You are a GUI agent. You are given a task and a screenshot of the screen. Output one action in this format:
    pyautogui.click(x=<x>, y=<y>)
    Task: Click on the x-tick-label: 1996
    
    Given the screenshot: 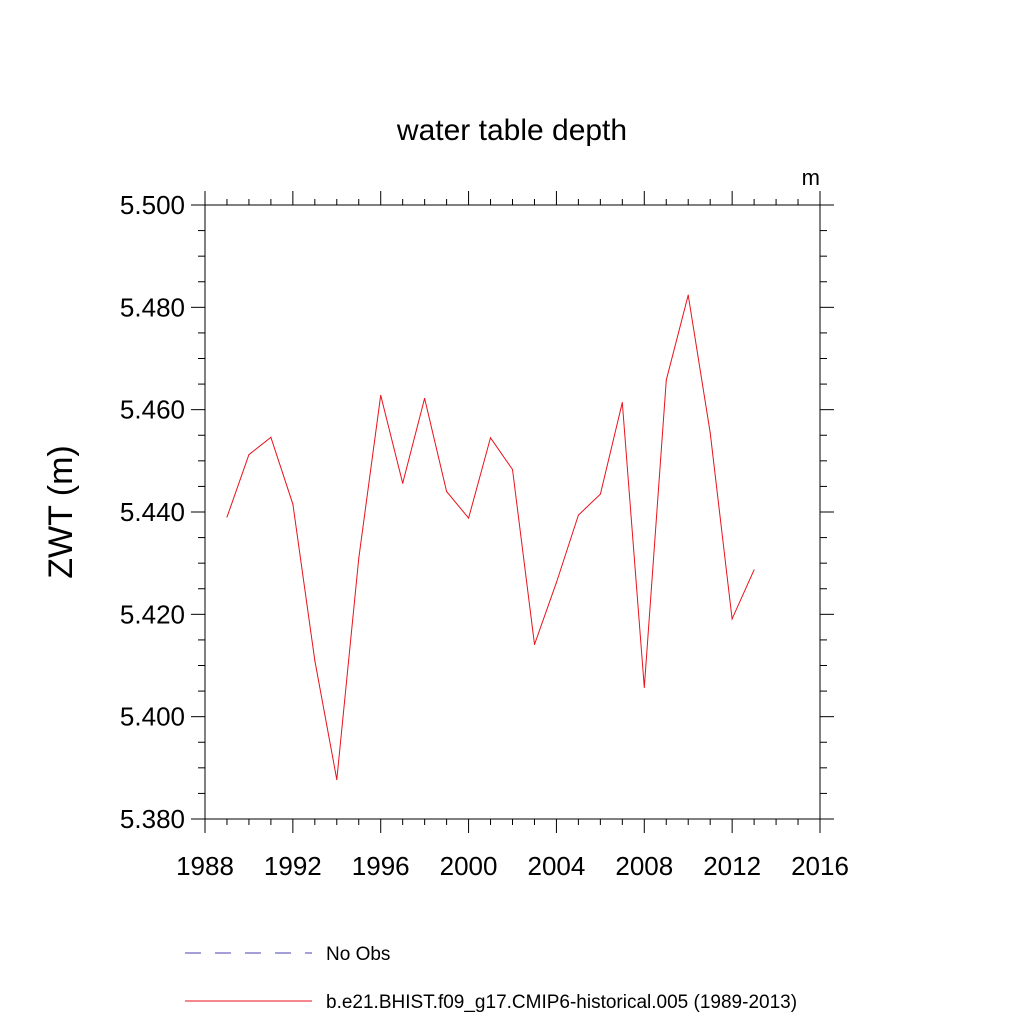 What is the action you would take?
    pyautogui.click(x=381, y=866)
    